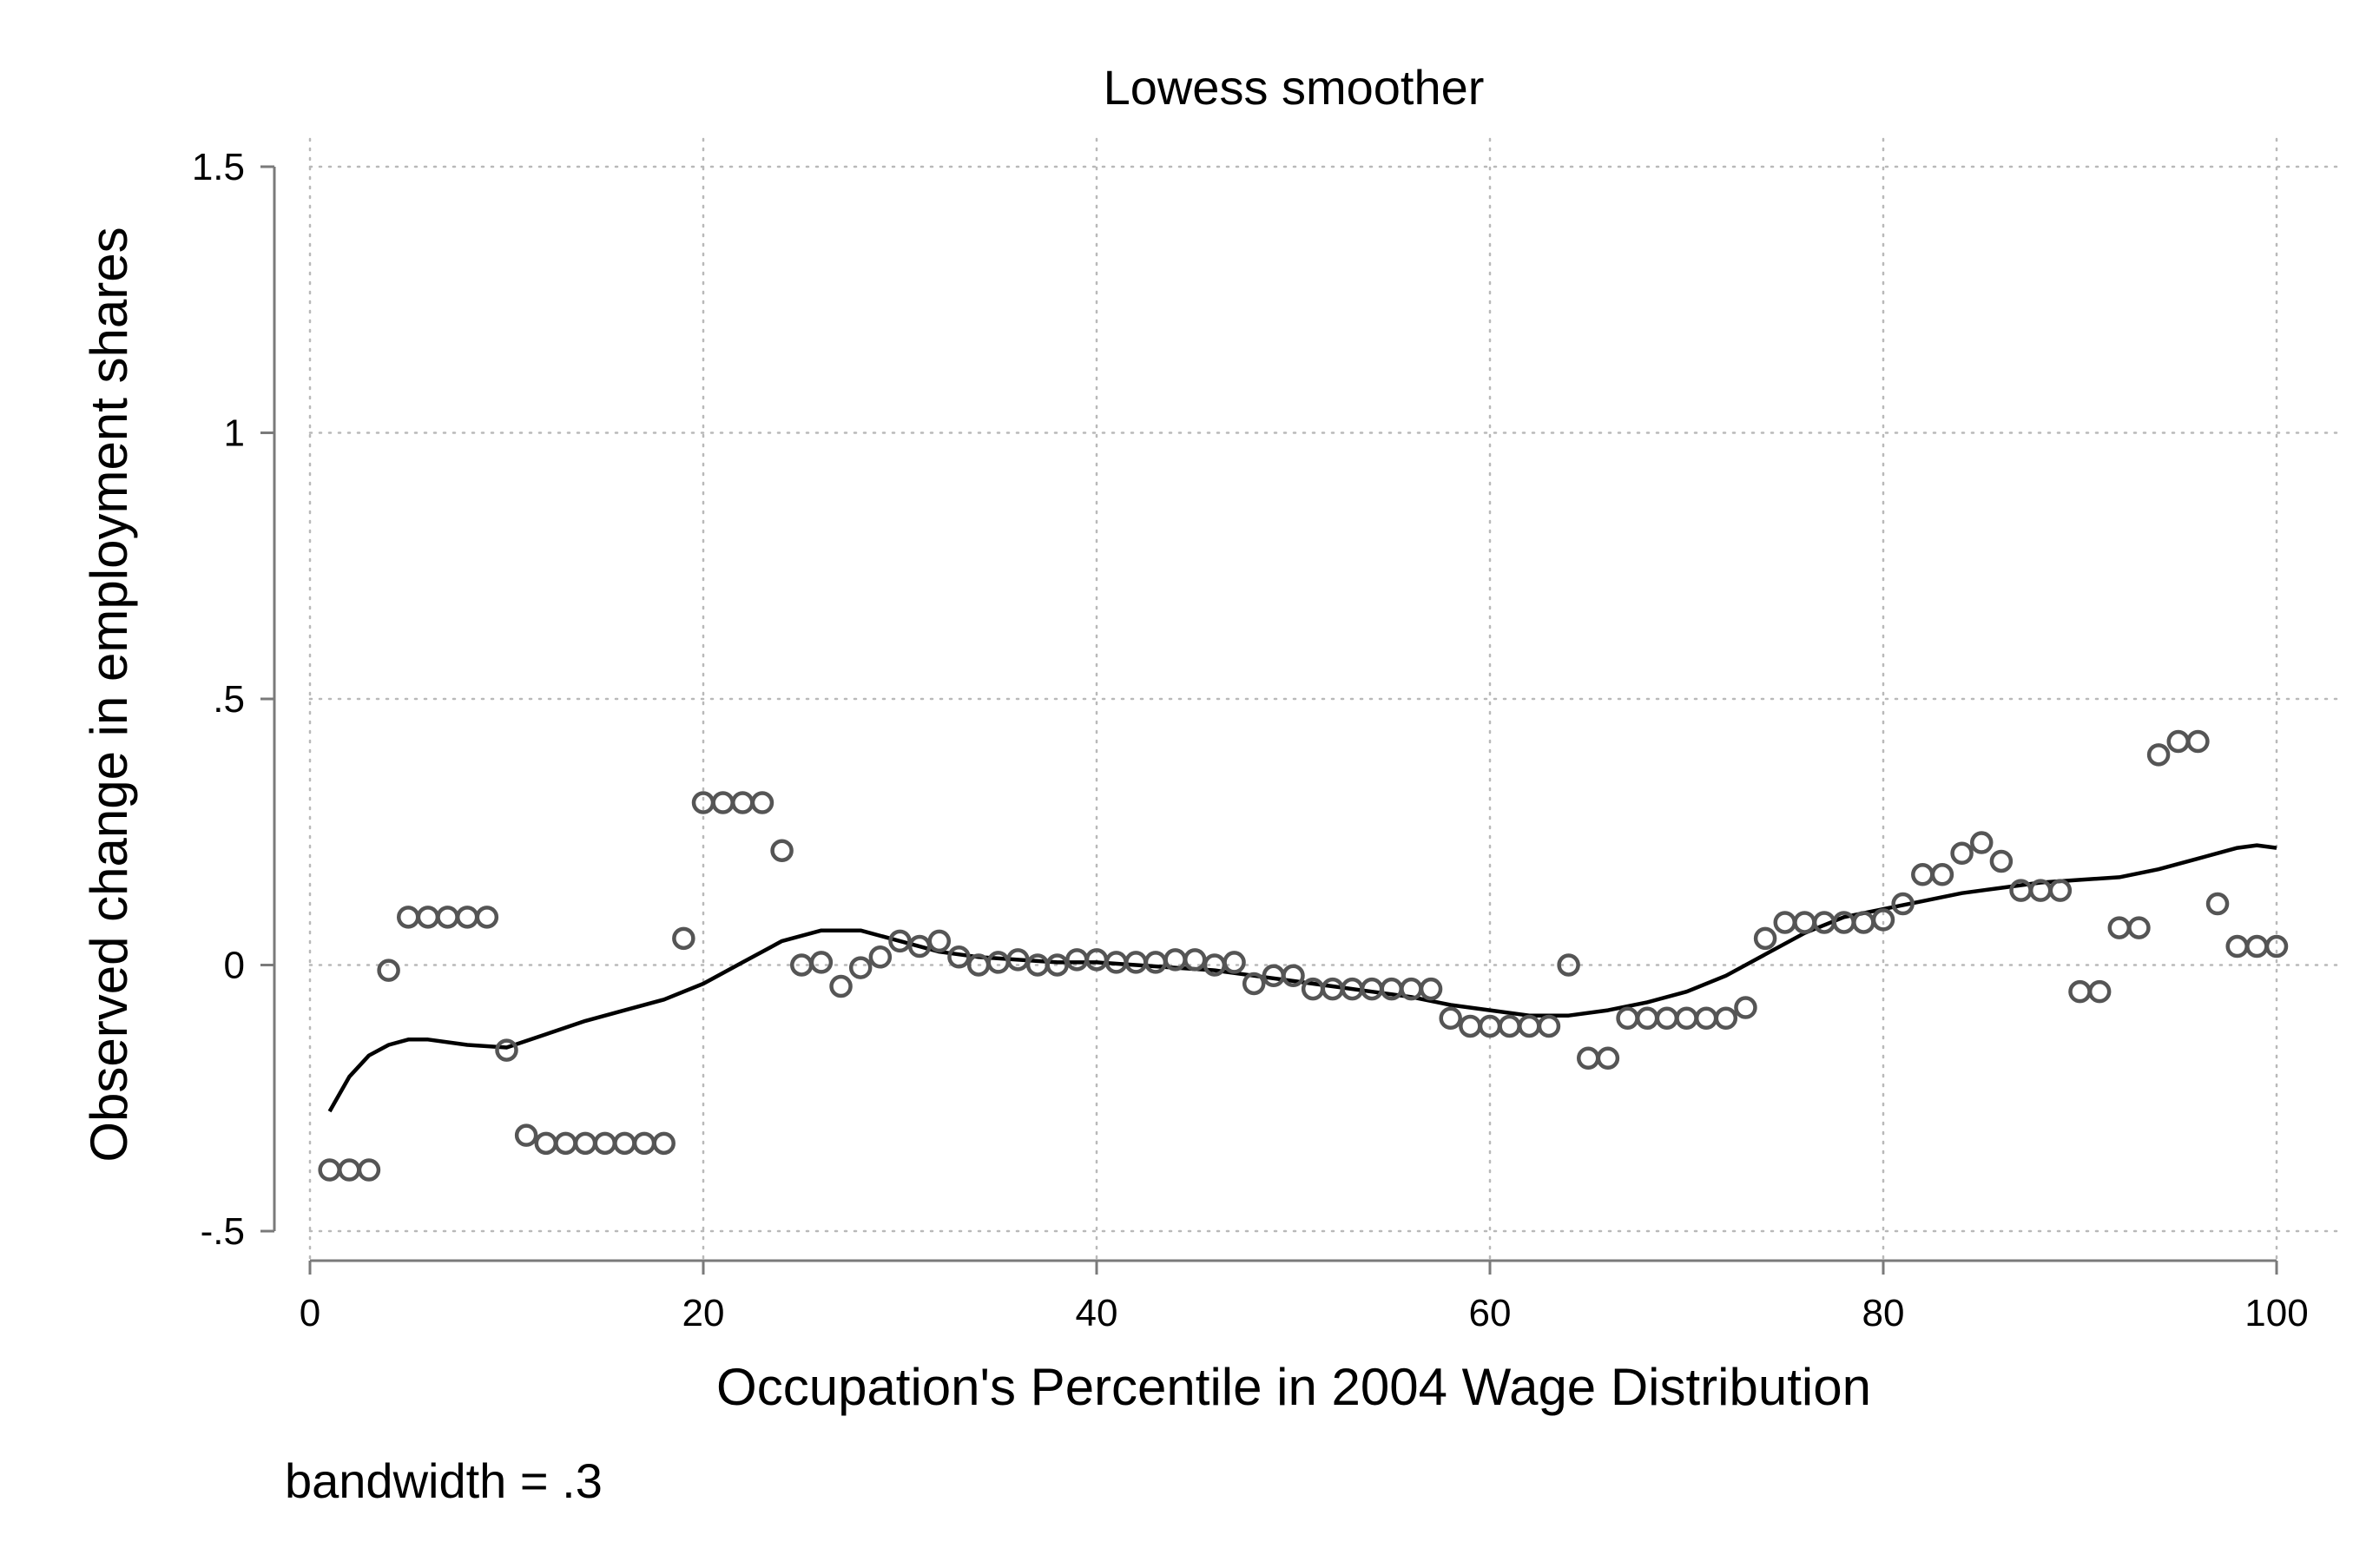 The image size is (2353, 1568). What do you see at coordinates (310, 1313) in the screenshot?
I see `x-tick-label: 0` at bounding box center [310, 1313].